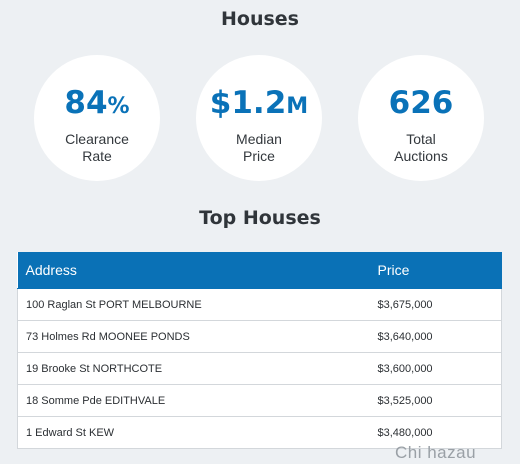 The width and height of the screenshot is (520, 464). What do you see at coordinates (297, 106) in the screenshot?
I see `median-price-unit: M` at bounding box center [297, 106].